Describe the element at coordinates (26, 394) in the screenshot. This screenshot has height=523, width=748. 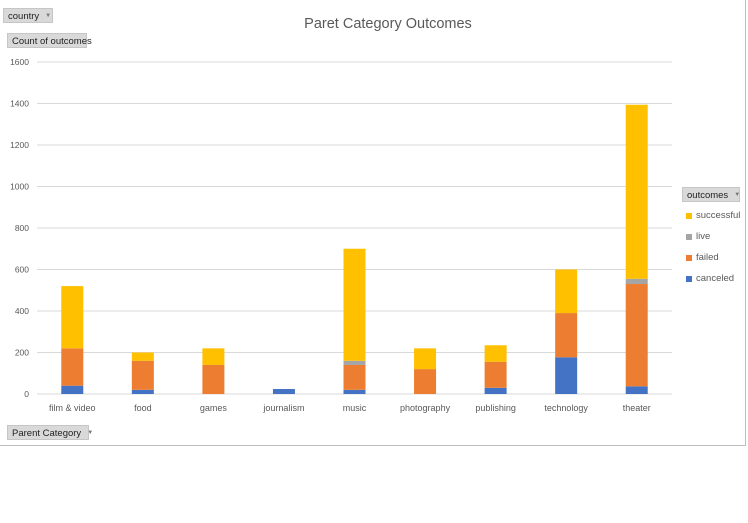
I see `y-tick-label: 0` at that location.